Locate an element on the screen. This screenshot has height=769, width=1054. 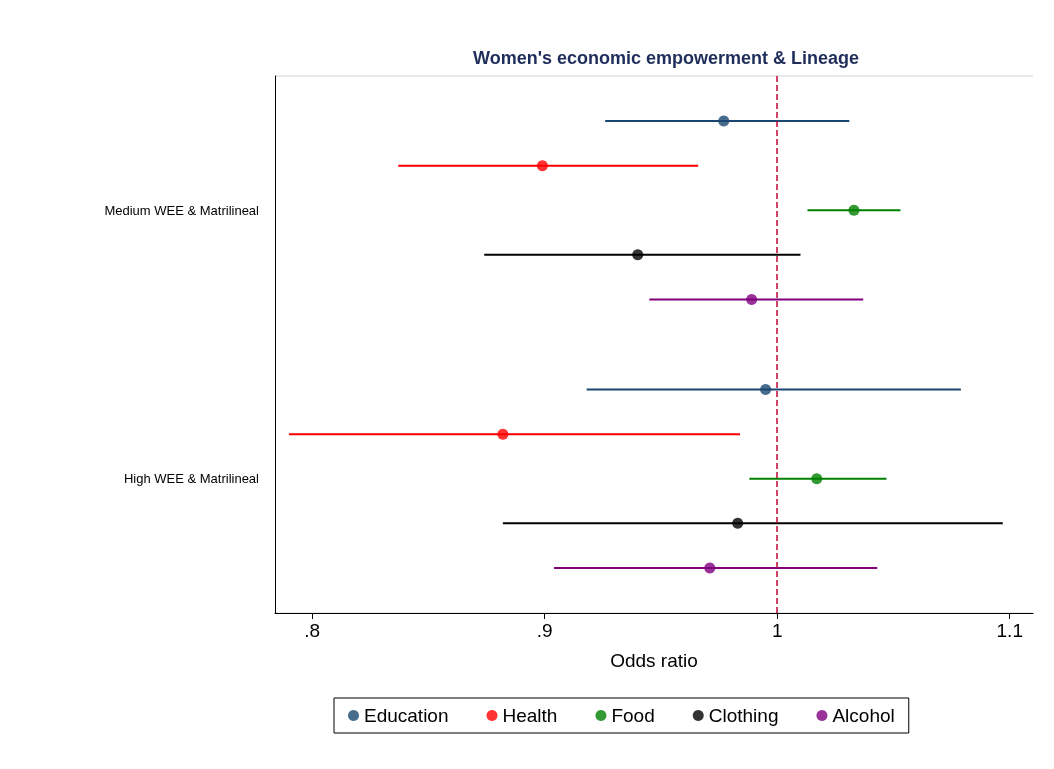
legend-label: Food is located at coordinates (633, 715).